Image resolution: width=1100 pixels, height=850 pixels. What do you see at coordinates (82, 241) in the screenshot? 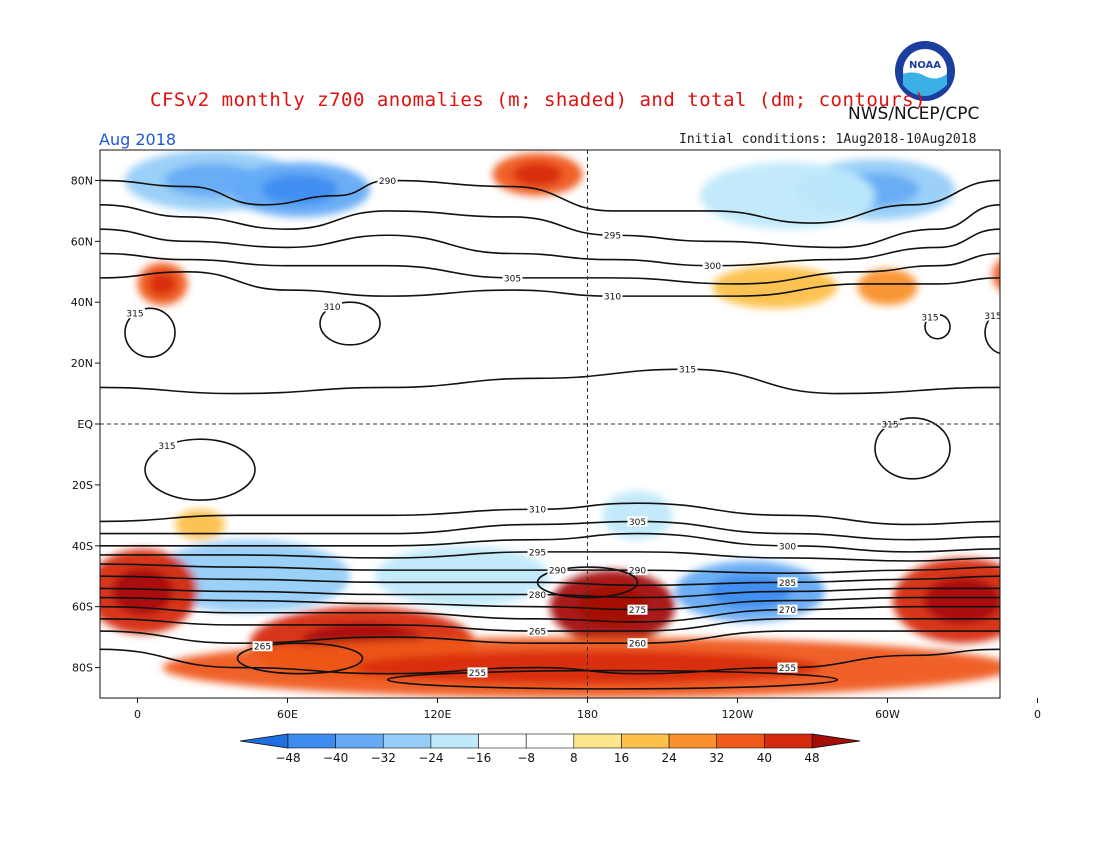
I see `y-tick-label: 60N` at bounding box center [82, 241].